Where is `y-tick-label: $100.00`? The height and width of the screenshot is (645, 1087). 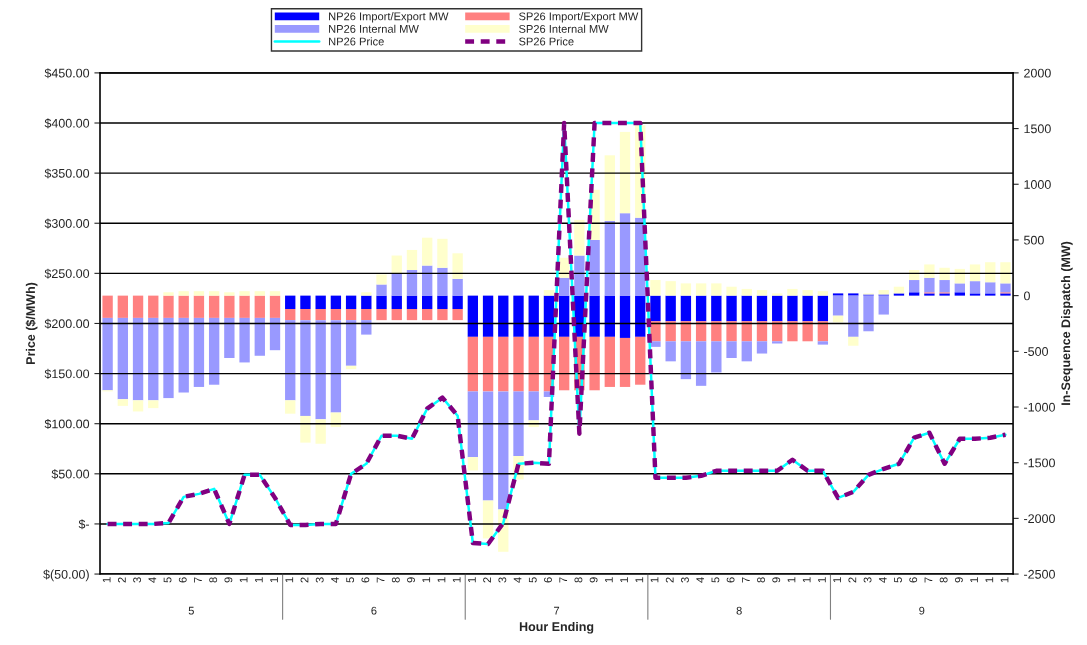 y-tick-label: $100.00 is located at coordinates (67, 424).